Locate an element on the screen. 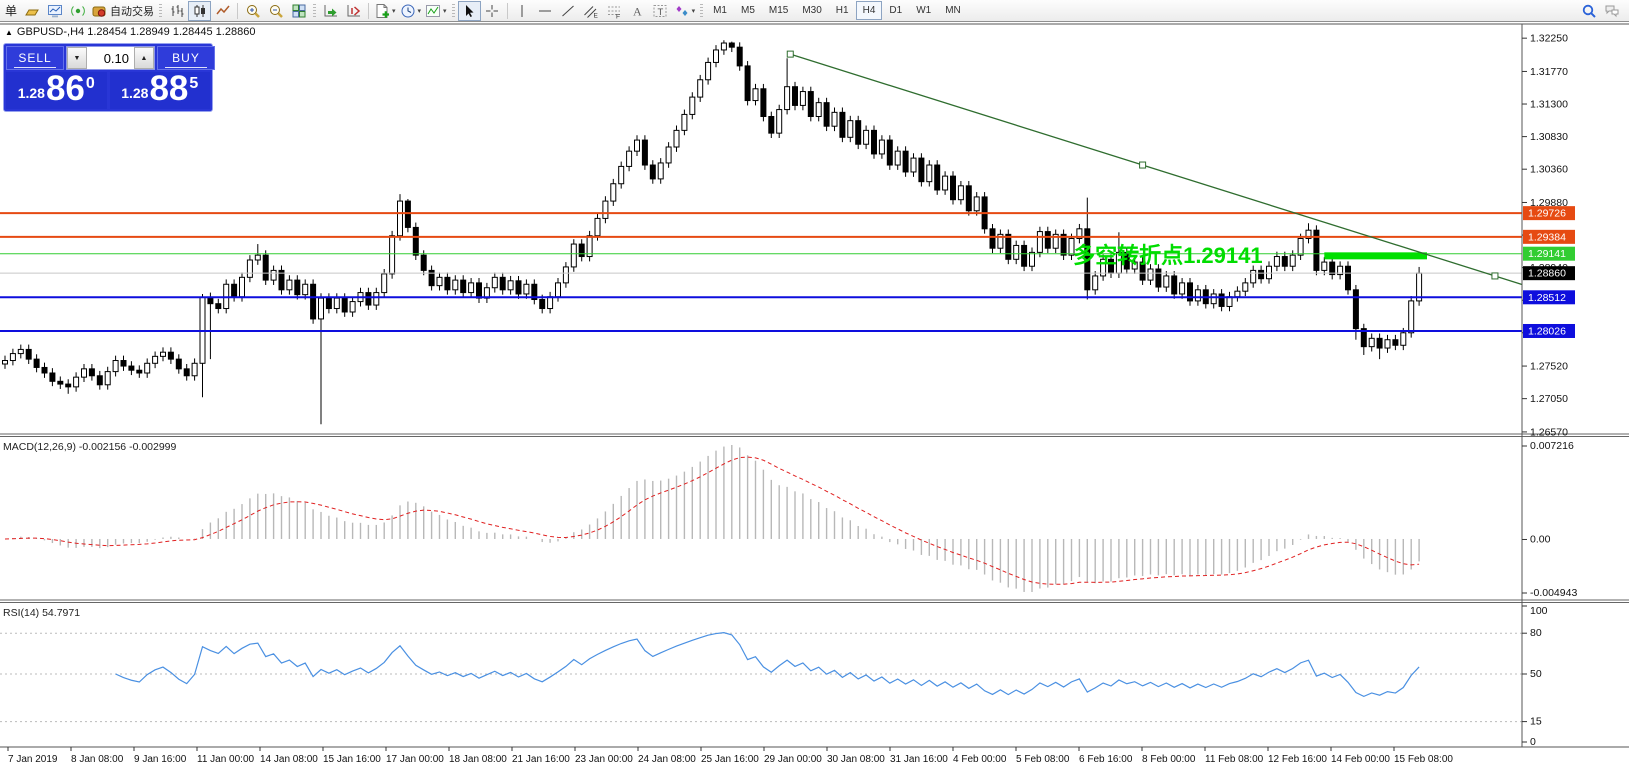 The image size is (1629, 770). candlestick-chart-button is located at coordinates (200, 10).